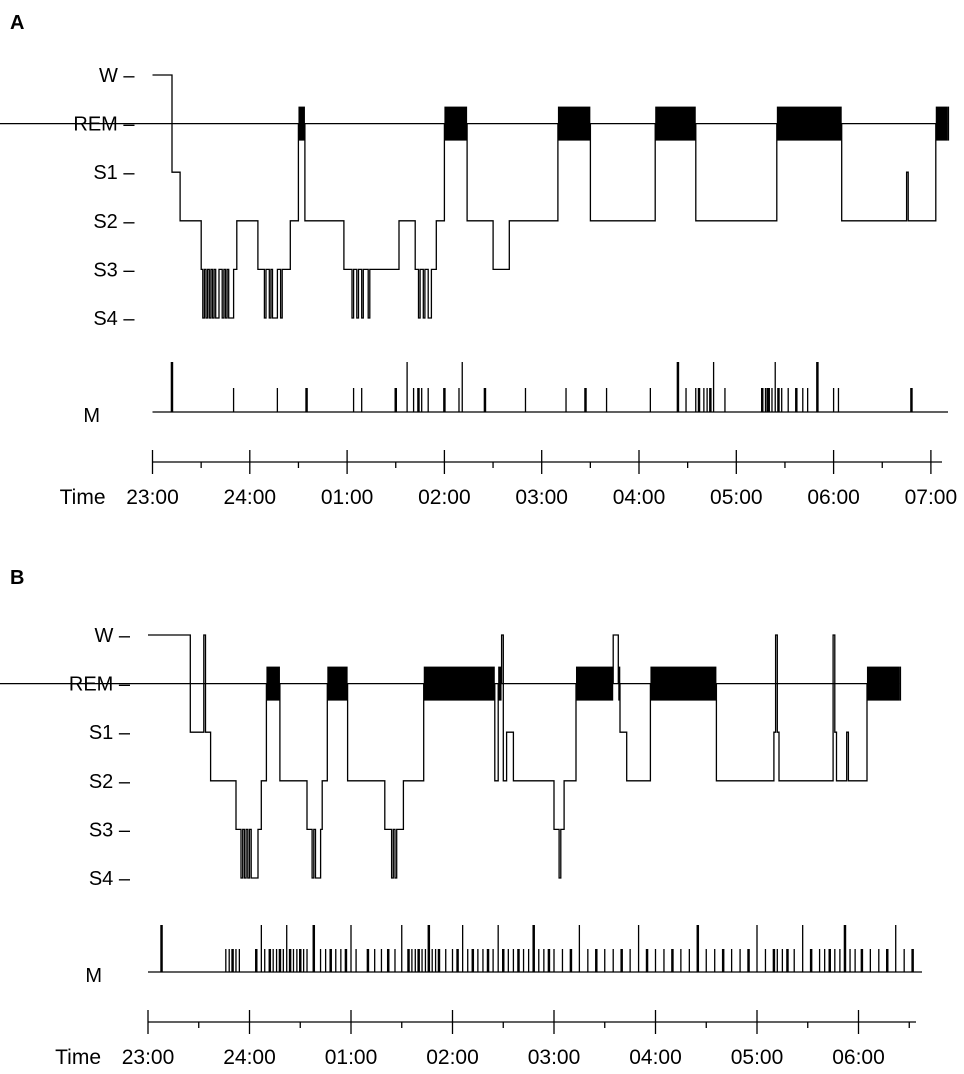  I want to click on panel-letter: A, so click(17, 23).